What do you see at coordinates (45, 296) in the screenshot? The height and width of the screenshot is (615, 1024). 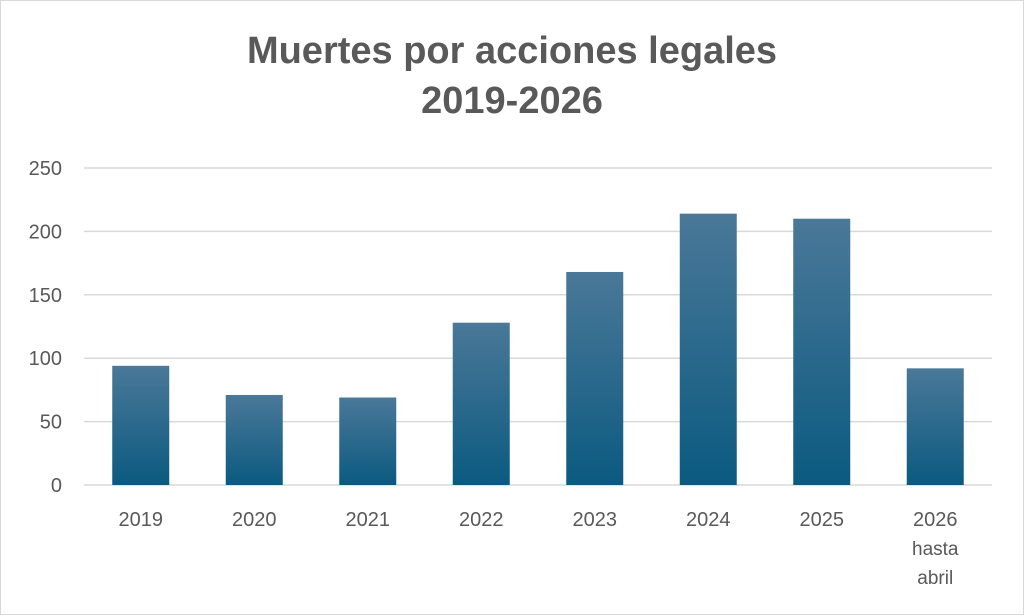 I see `y-tick-label: 150` at bounding box center [45, 296].